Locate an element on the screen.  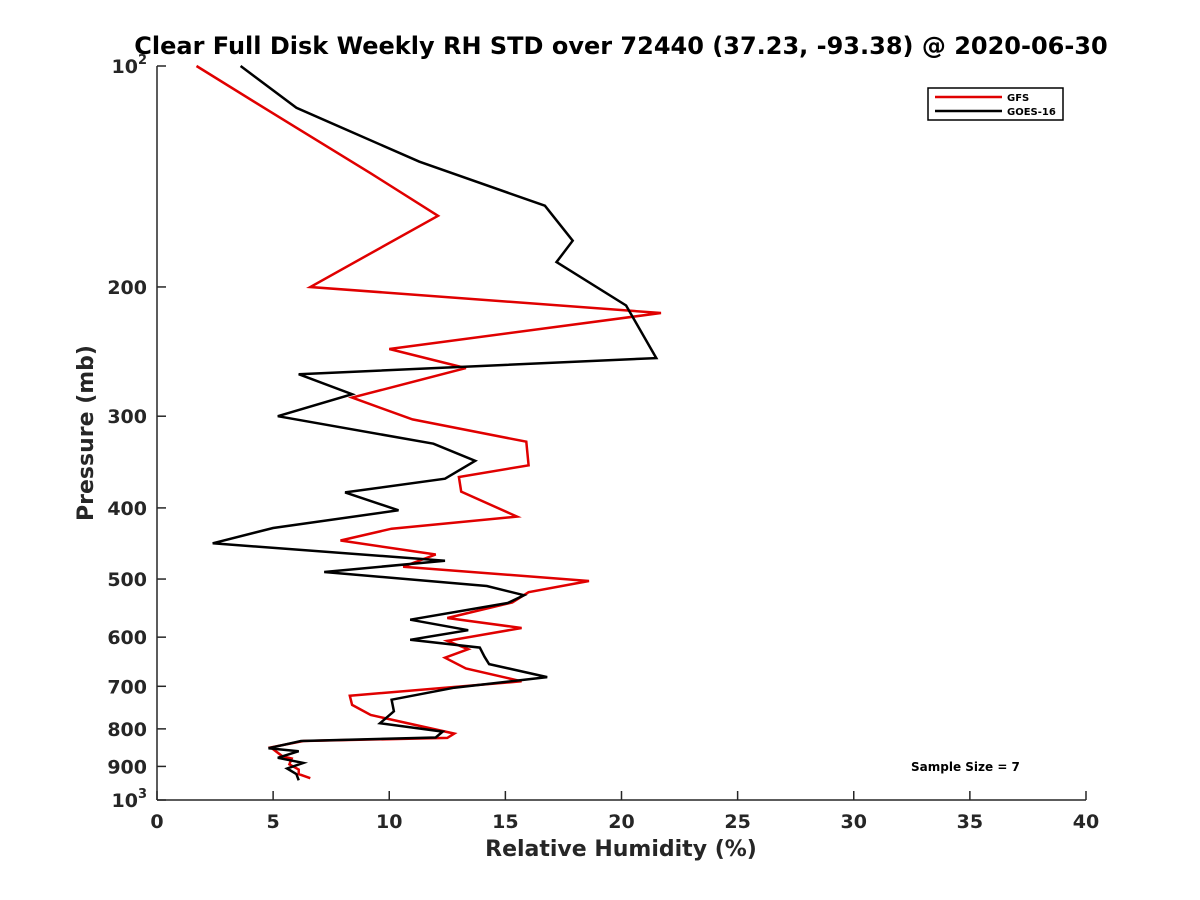
x-tick-label: 5 is located at coordinates (273, 822).